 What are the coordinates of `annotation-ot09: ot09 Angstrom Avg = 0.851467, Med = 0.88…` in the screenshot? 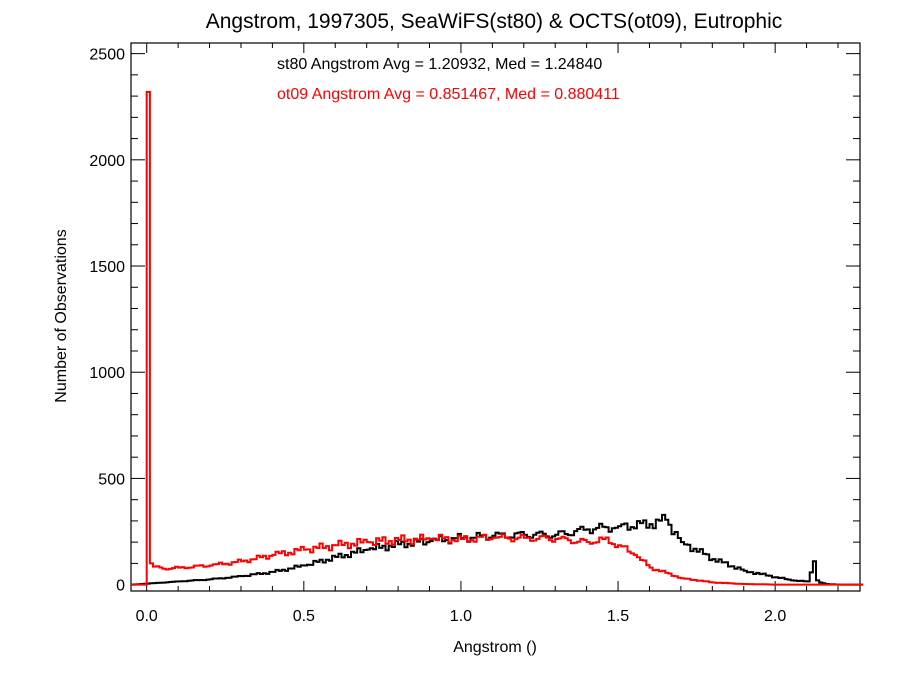 It's located at (448, 94).